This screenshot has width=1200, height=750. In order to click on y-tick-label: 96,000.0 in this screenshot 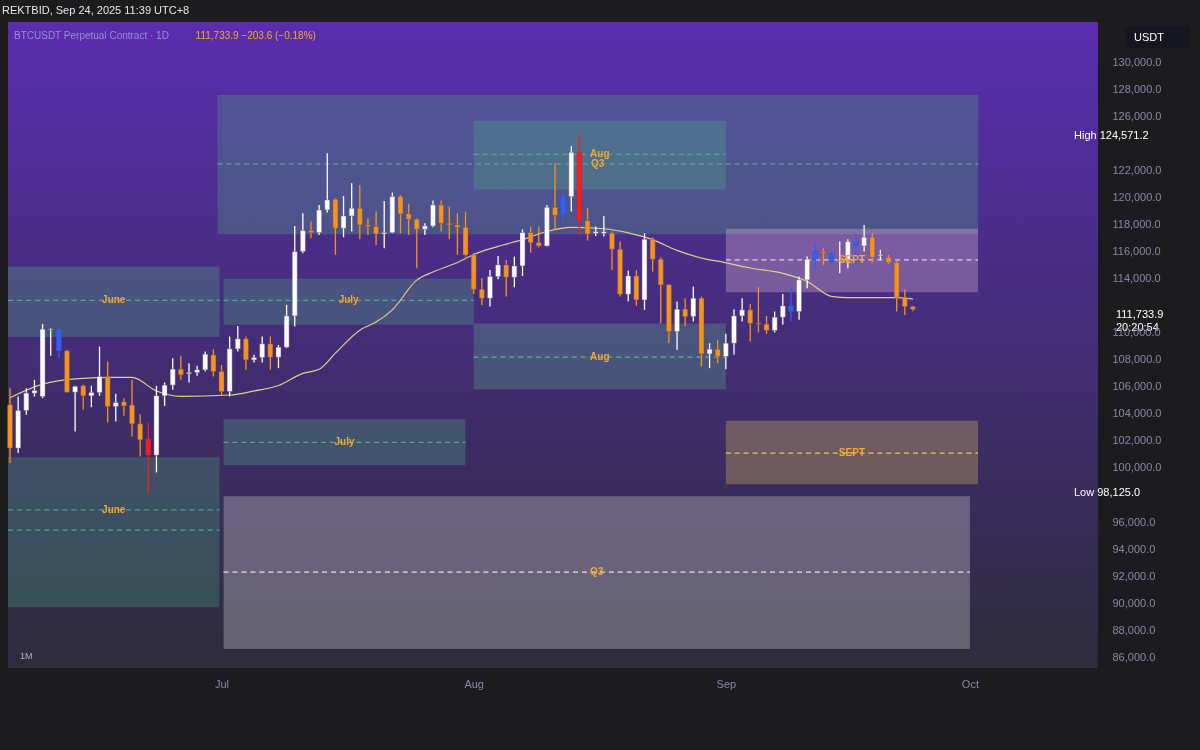, I will do `click(1134, 521)`.